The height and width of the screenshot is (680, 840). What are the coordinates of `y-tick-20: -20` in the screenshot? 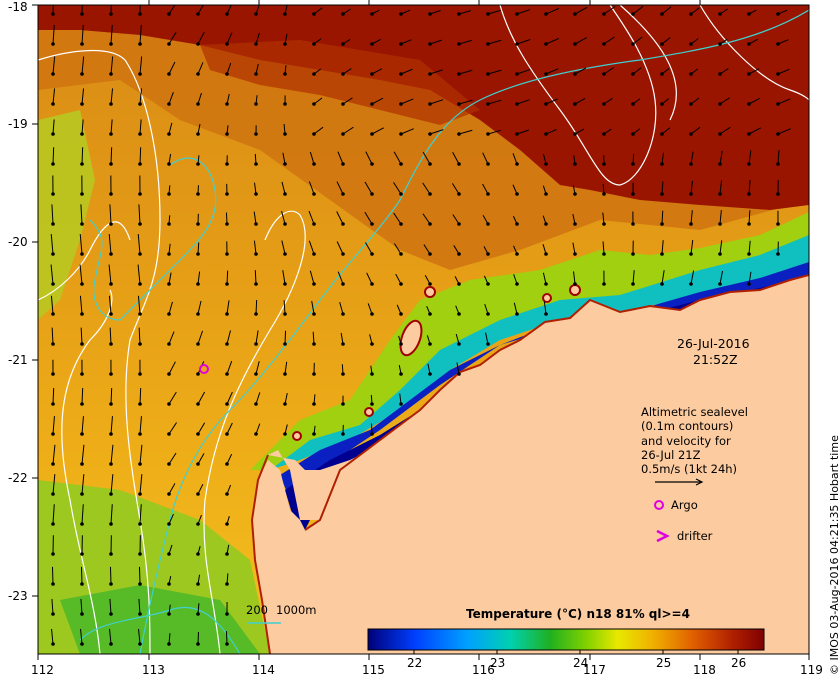 It's located at (18, 242).